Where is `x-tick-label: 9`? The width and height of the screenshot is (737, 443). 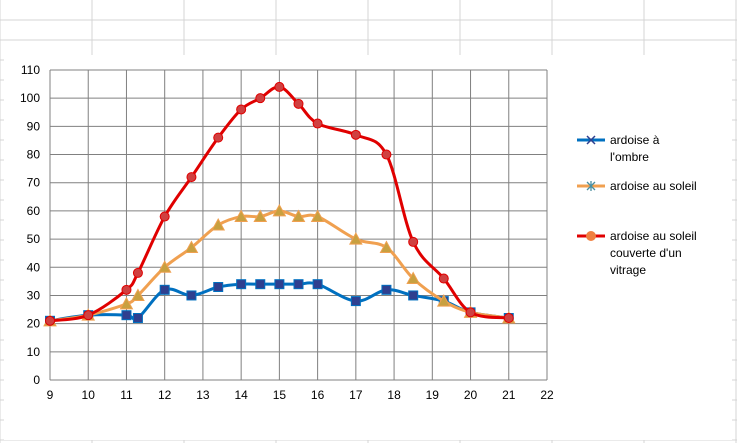
x-tick-label: 9 is located at coordinates (50, 395).